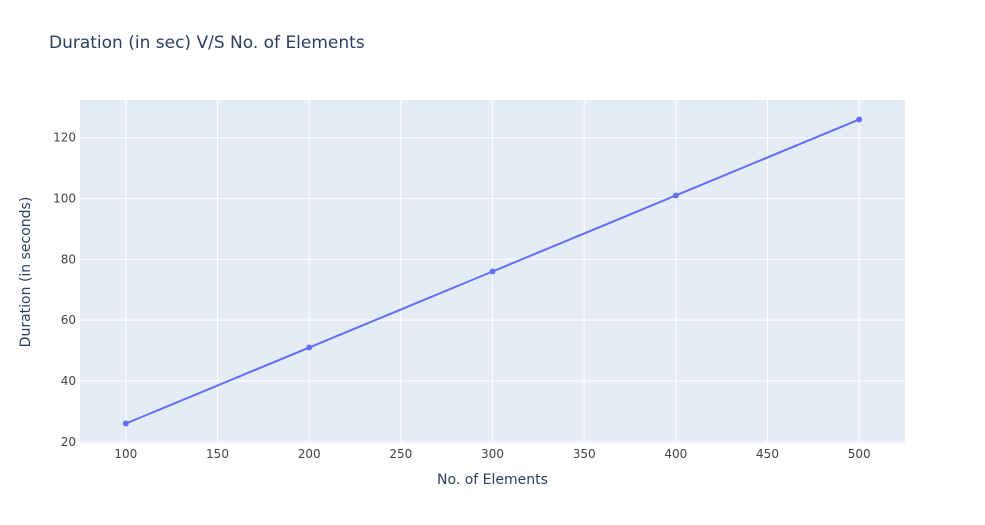  What do you see at coordinates (675, 454) in the screenshot?
I see `x-tick-label: 400` at bounding box center [675, 454].